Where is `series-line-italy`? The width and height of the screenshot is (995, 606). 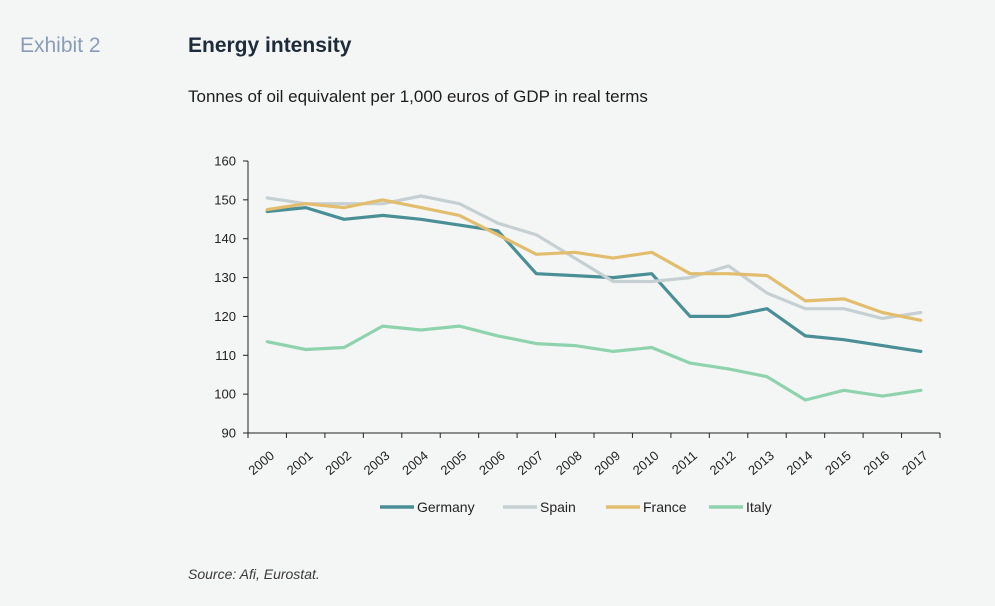
series-line-italy is located at coordinates (594, 363).